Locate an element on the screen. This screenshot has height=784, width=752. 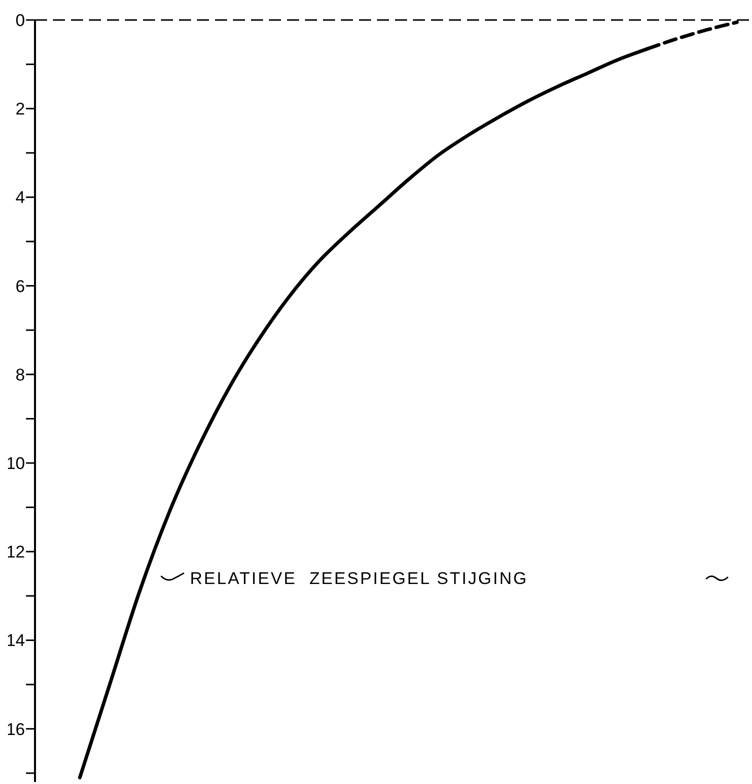
y-tick-label: 0 is located at coordinates (20, 20).